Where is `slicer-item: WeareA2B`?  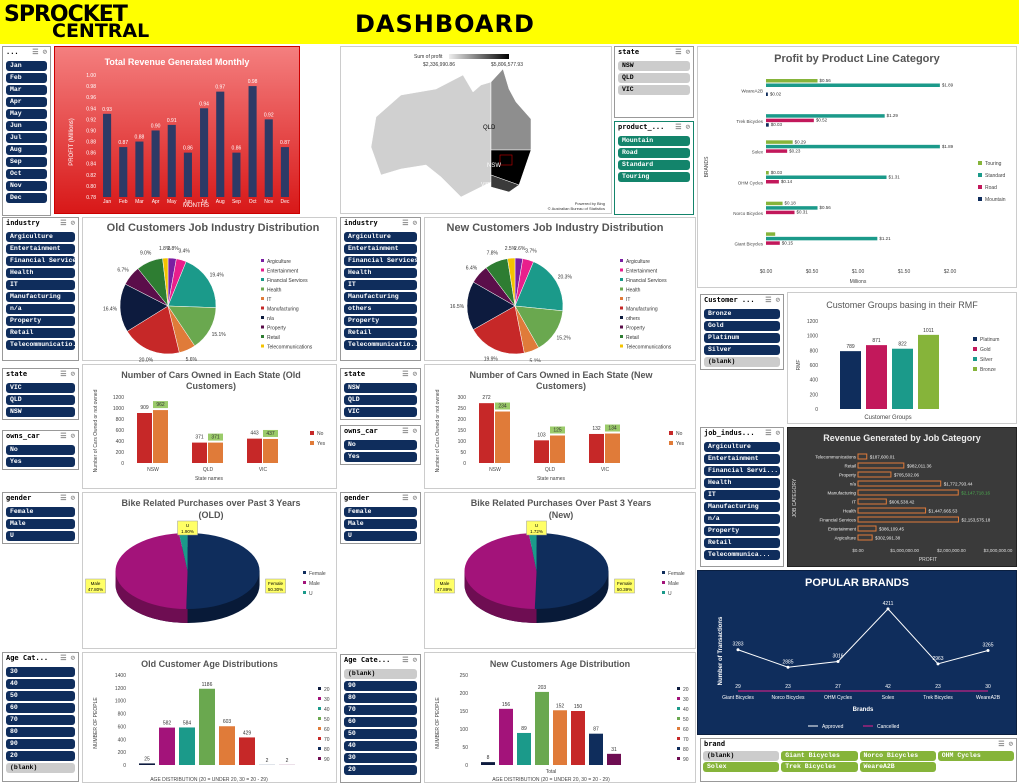
slicer-item: WeareA2B is located at coordinates (898, 767).